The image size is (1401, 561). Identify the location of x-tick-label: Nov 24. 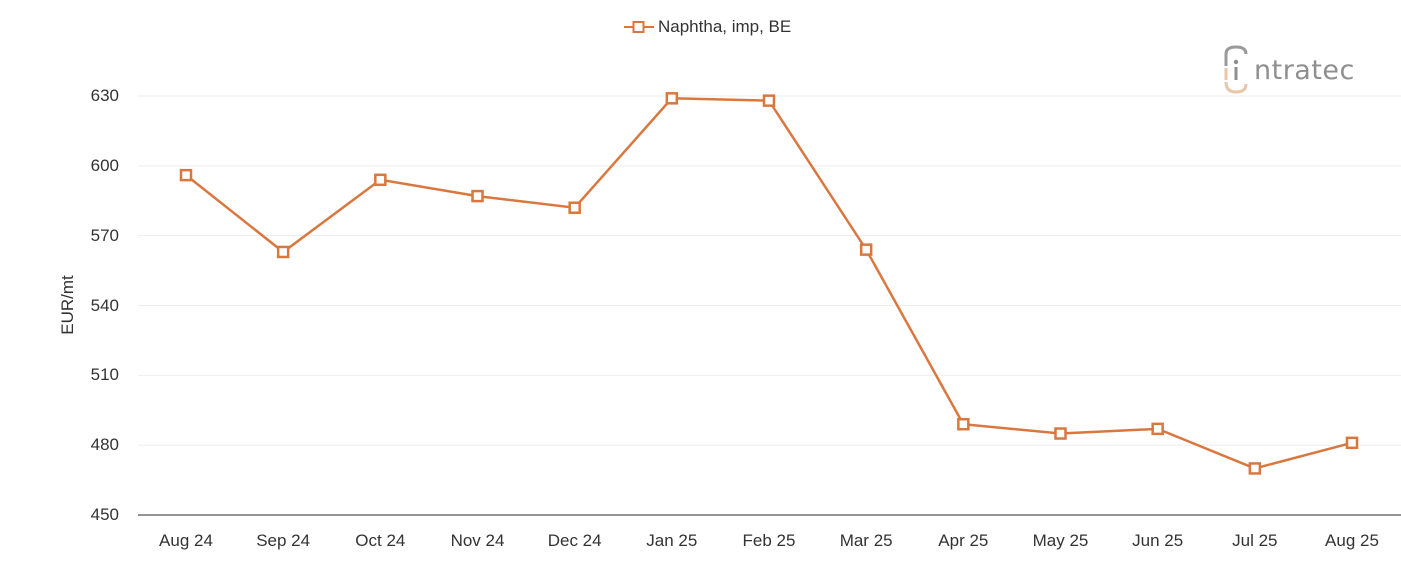
(477, 540).